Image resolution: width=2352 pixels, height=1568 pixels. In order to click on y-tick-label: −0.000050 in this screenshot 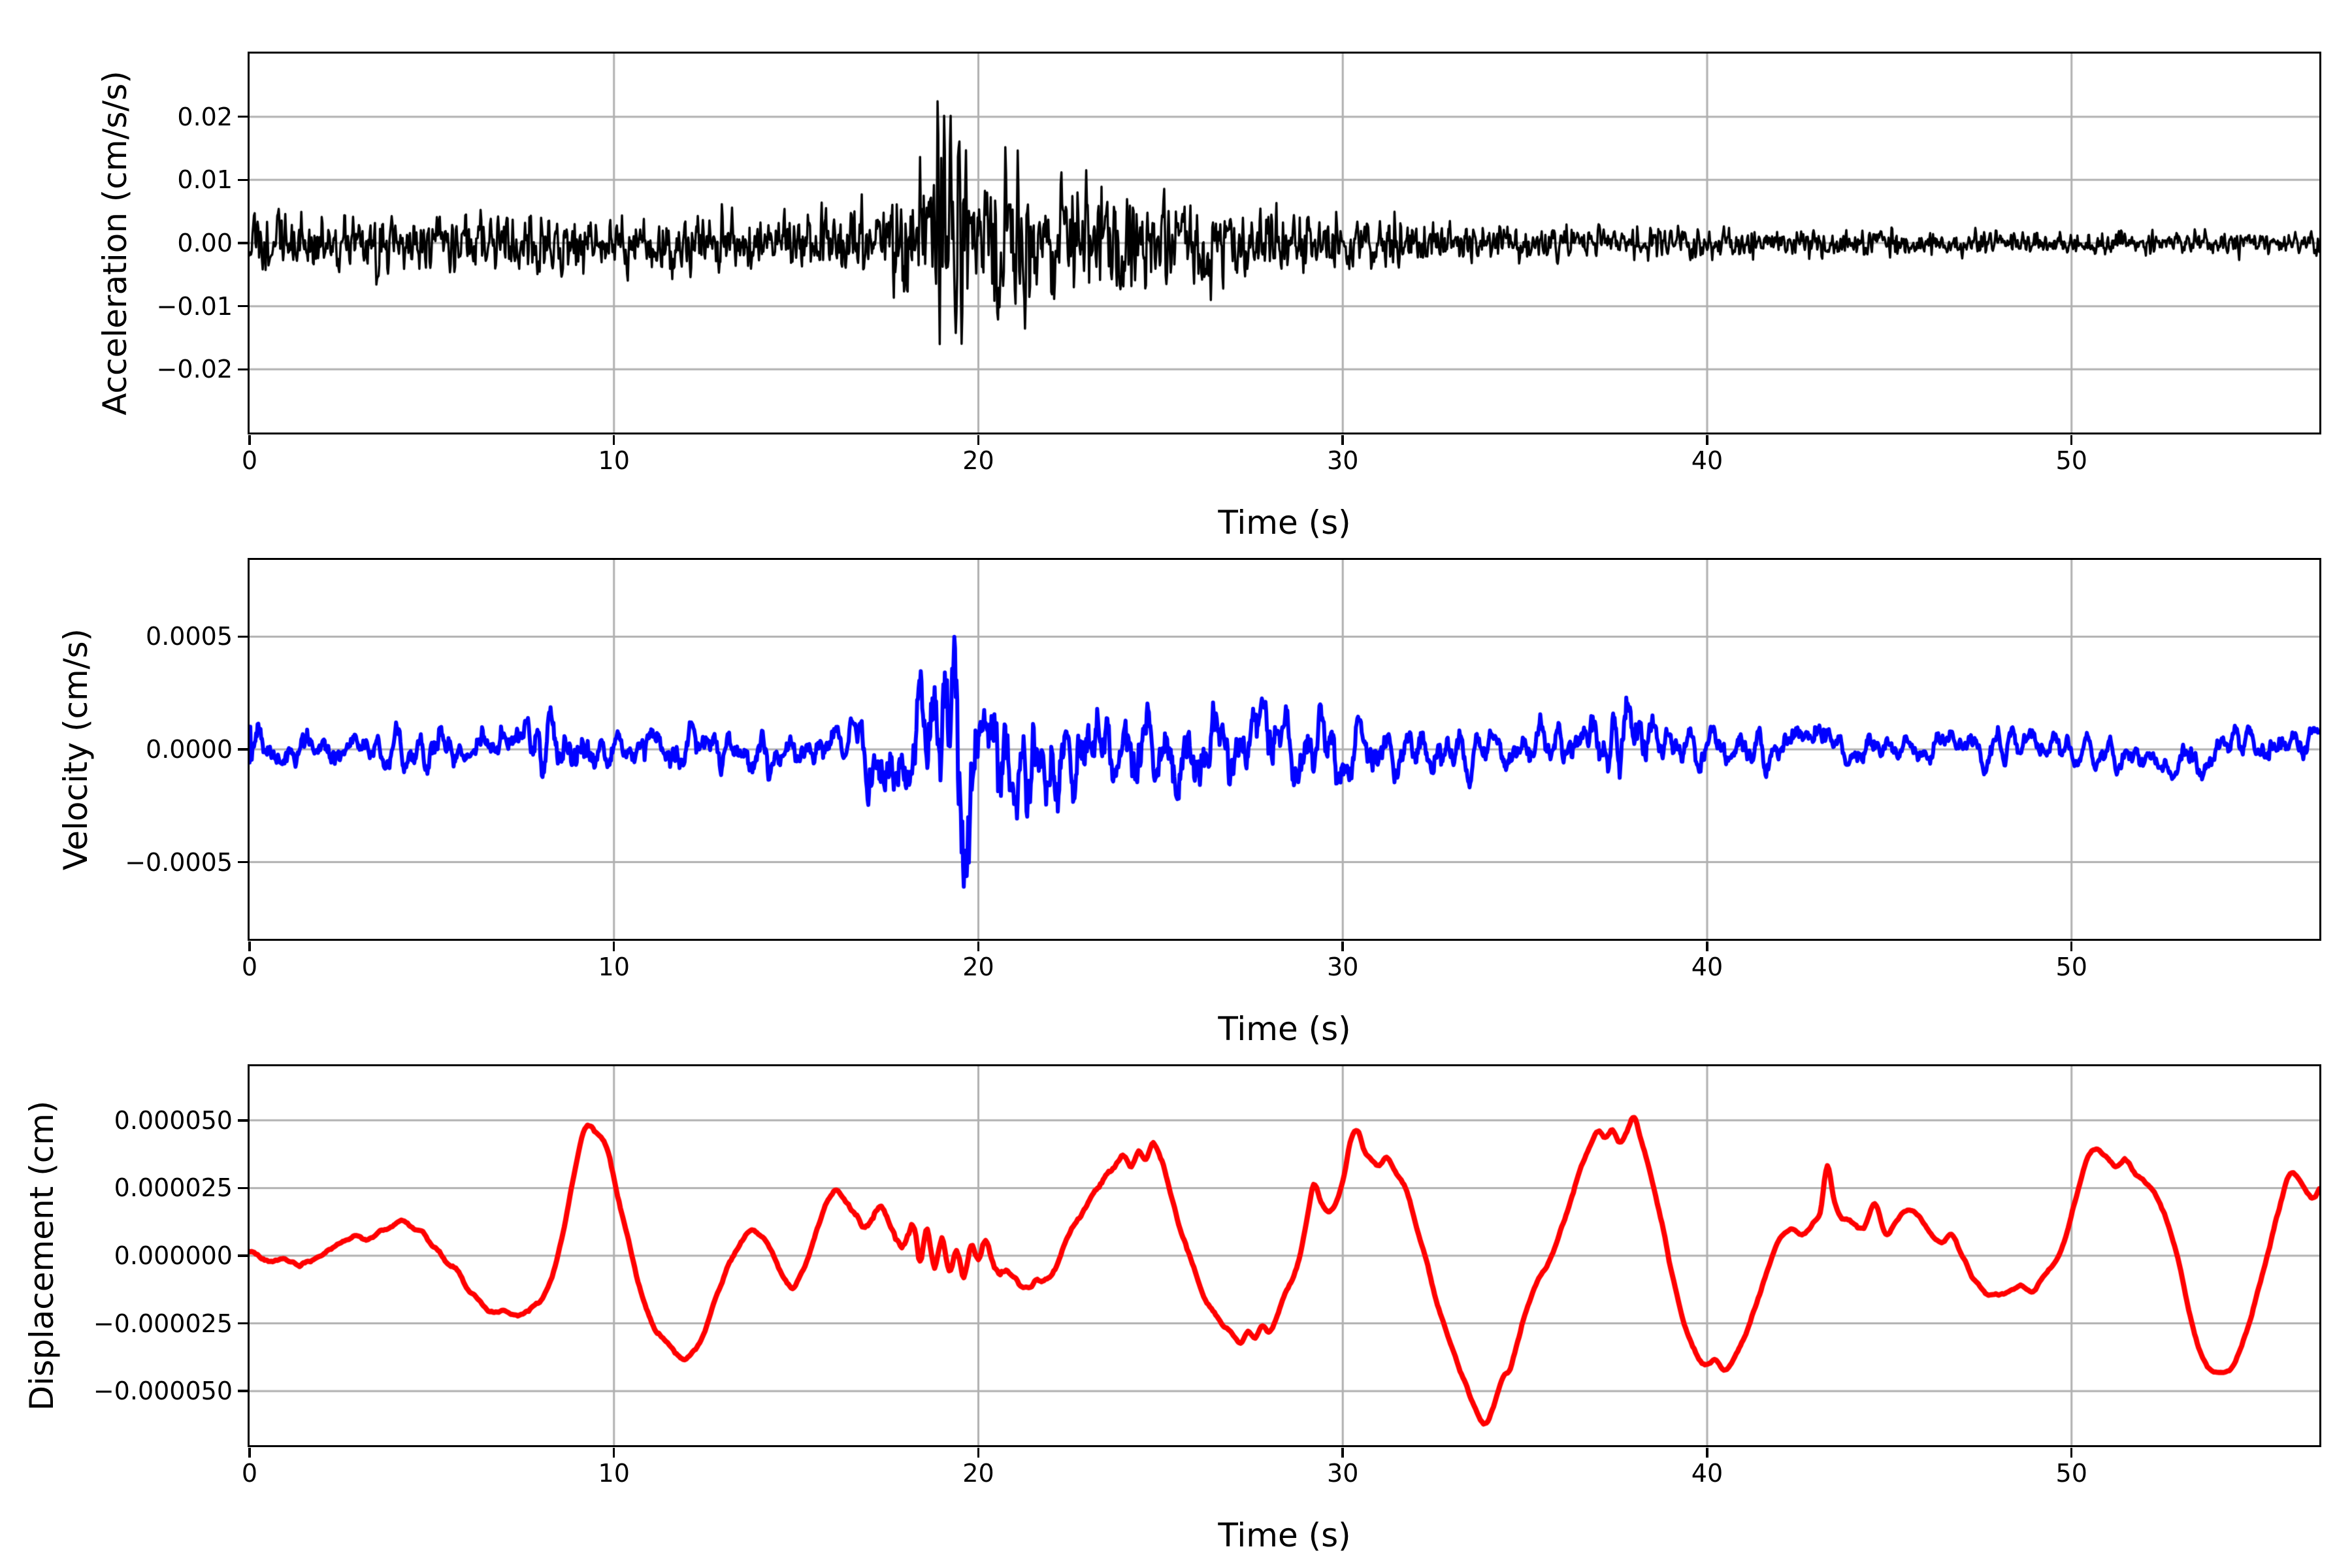, I will do `click(163, 1391)`.